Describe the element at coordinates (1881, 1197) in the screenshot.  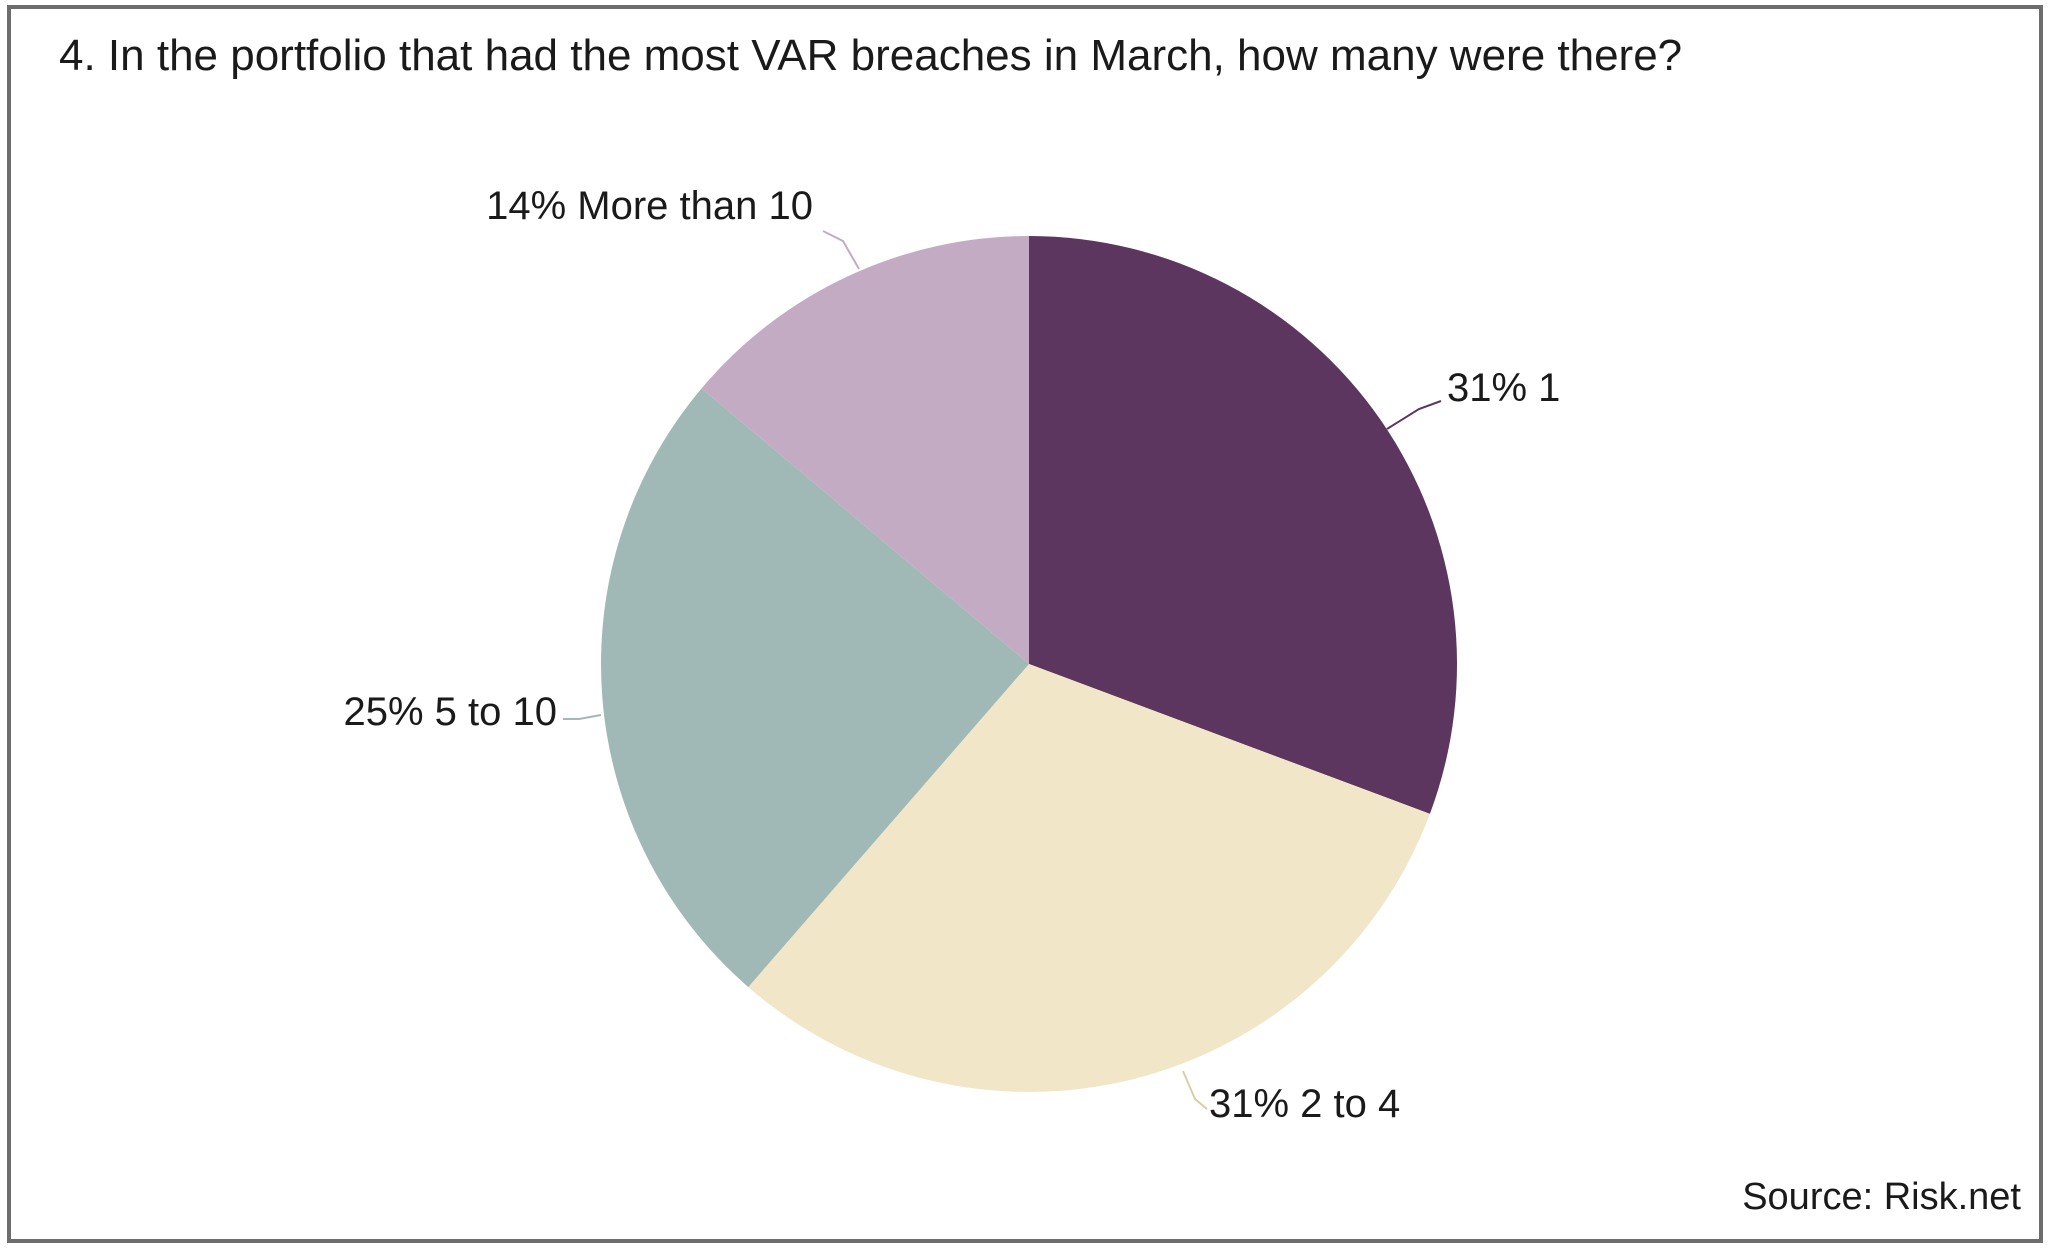
I see `source-note: Source: Risk.net` at that location.